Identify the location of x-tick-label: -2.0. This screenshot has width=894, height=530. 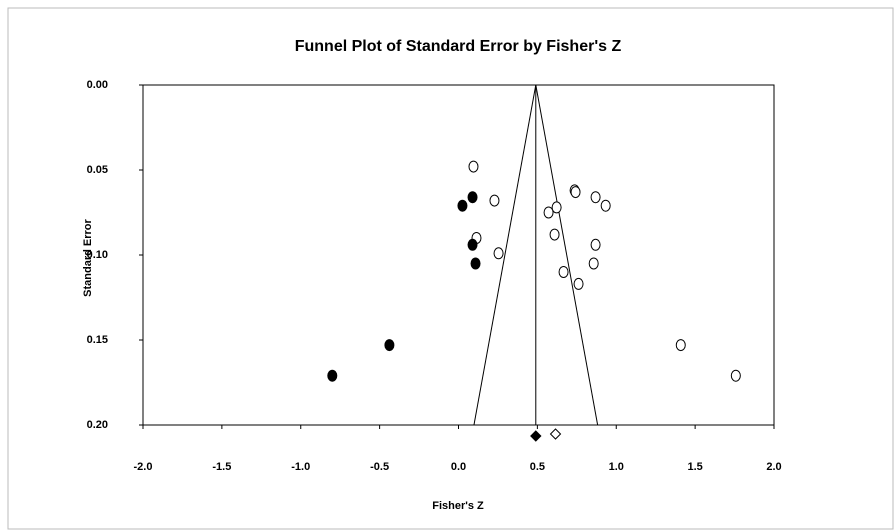
(143, 467).